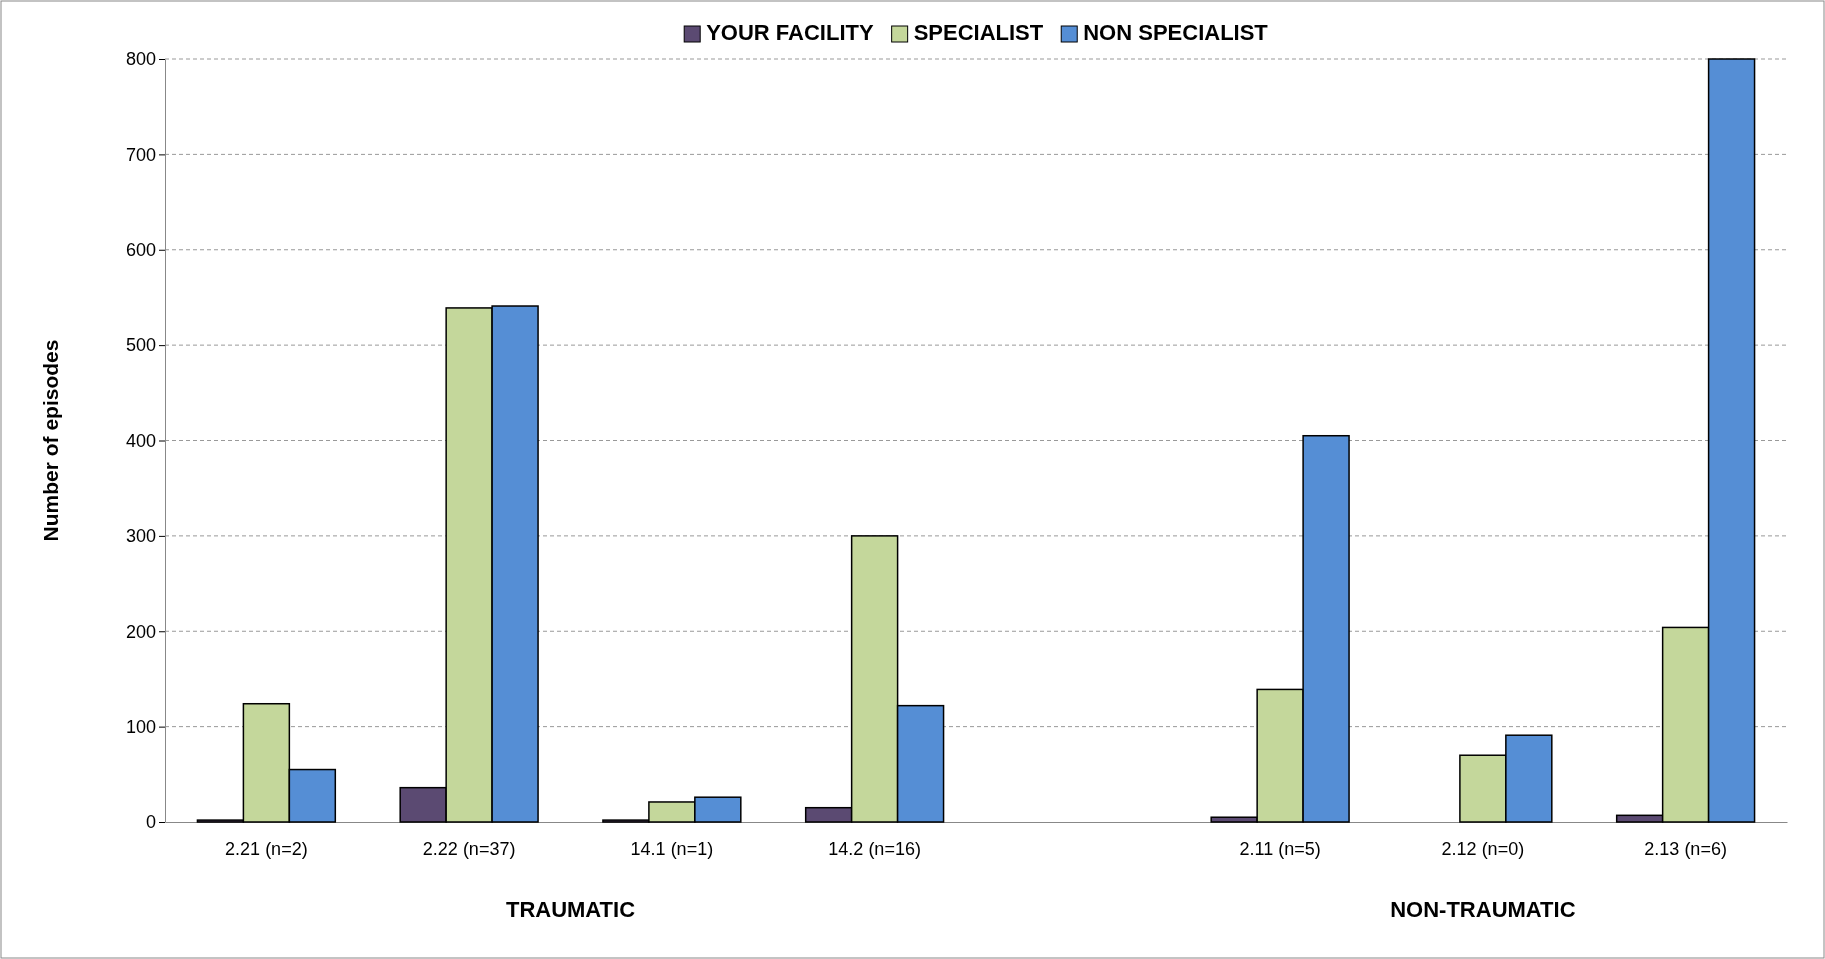 The width and height of the screenshot is (1825, 959). I want to click on y-tick-label: 700, so click(140, 154).